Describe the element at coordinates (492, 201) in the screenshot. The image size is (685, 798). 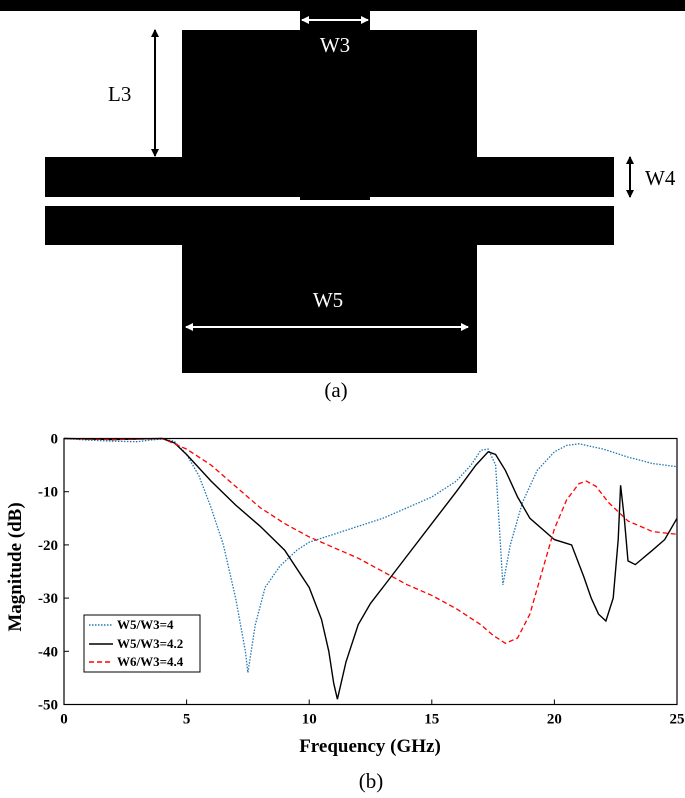
I see `upper-stub-gap-right` at that location.